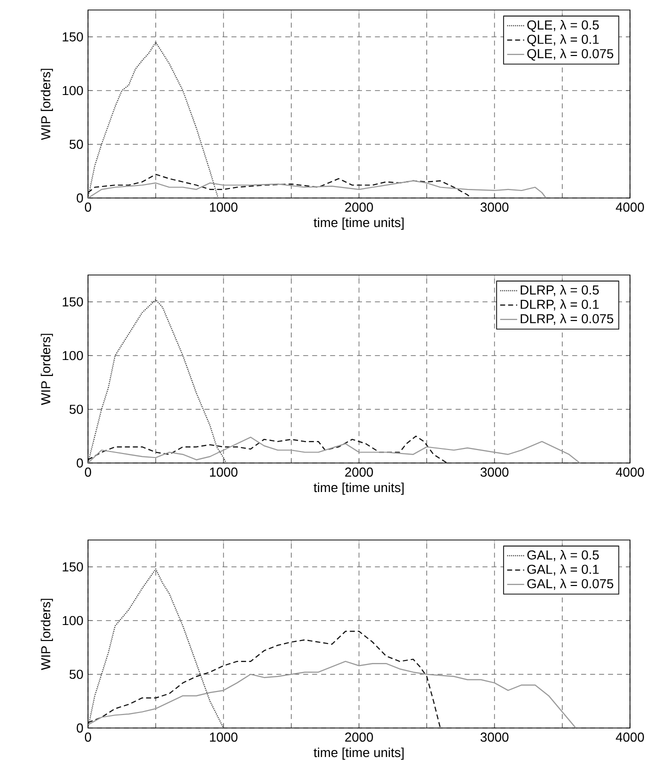 Image resolution: width=655 pixels, height=782 pixels. I want to click on legend-label: DLRP, λ = 0.075, so click(567, 319).